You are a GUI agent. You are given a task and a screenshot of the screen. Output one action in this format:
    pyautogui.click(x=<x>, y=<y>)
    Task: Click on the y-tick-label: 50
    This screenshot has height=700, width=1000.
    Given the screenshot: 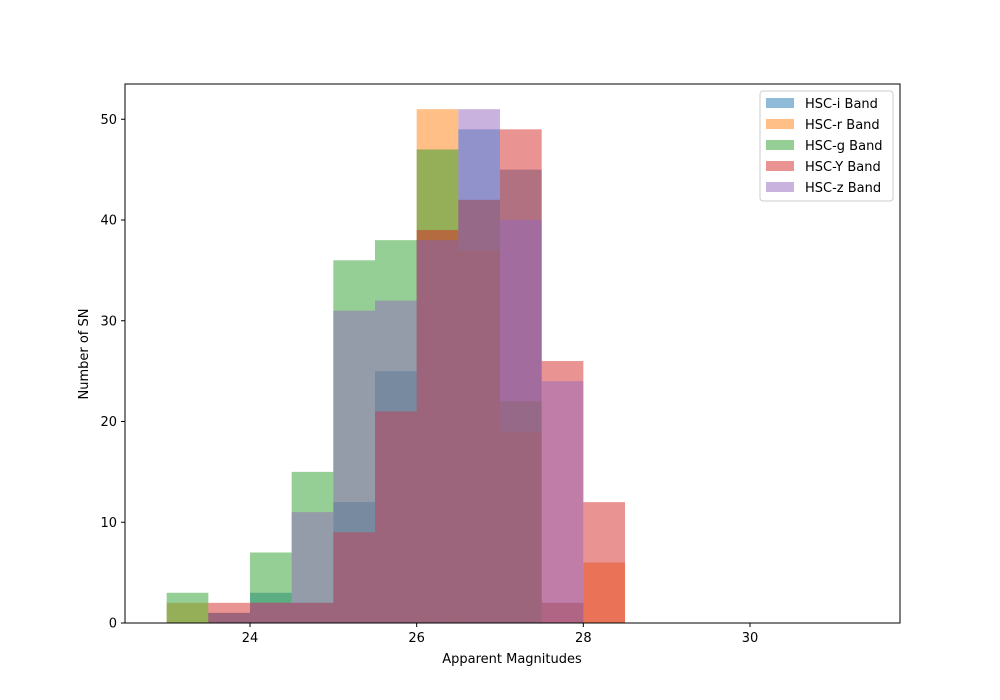 What is the action you would take?
    pyautogui.click(x=108, y=120)
    